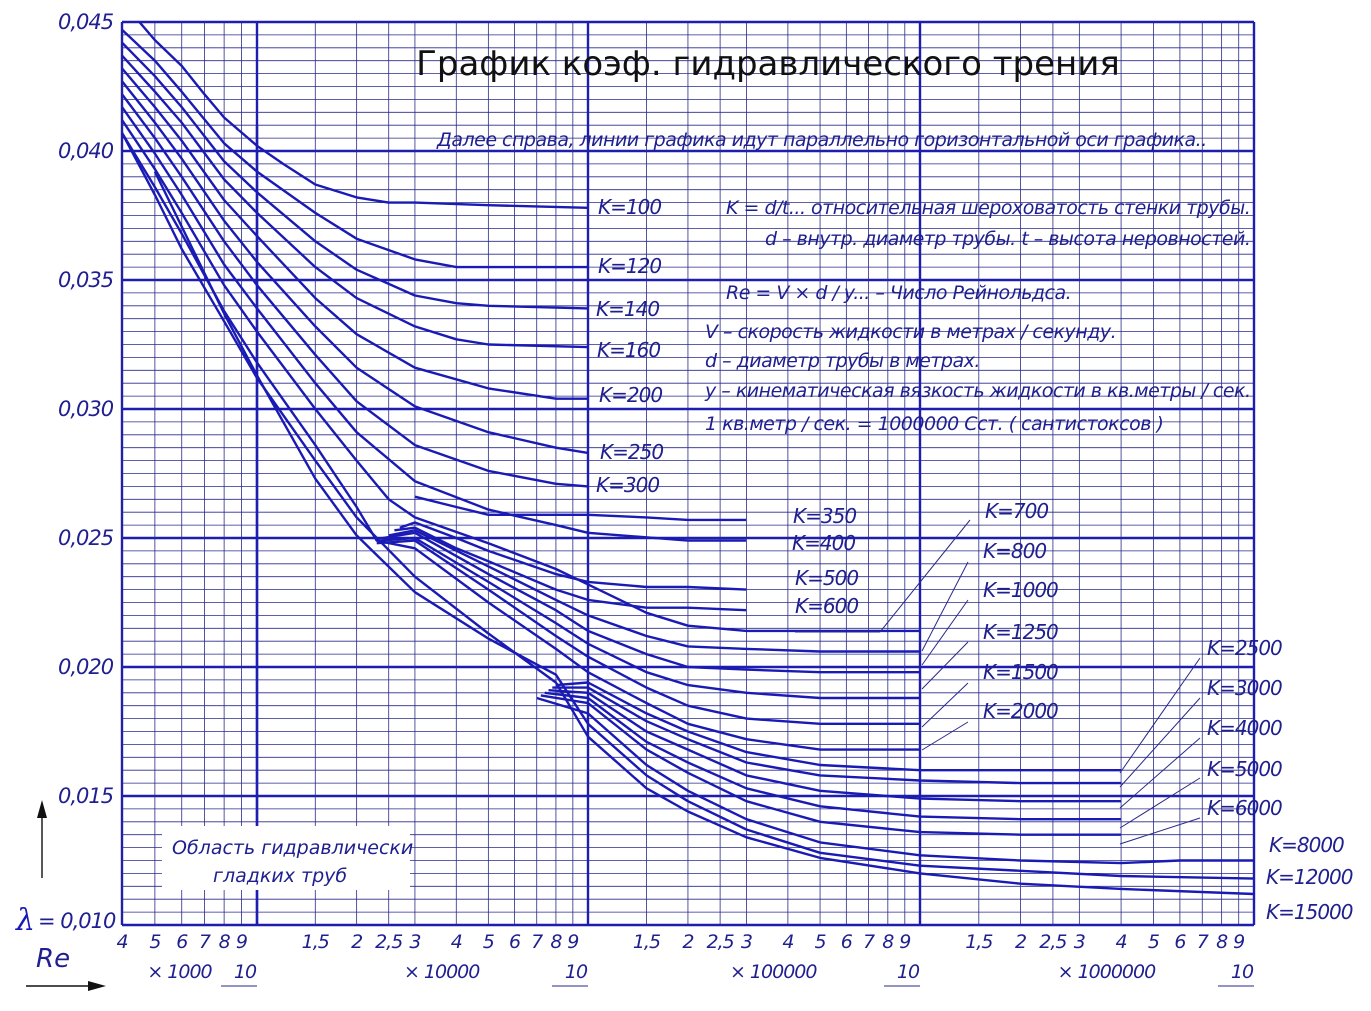 The width and height of the screenshot is (1371, 1011). What do you see at coordinates (1020, 711) in the screenshot?
I see `series-label-k-2000: K=2000` at bounding box center [1020, 711].